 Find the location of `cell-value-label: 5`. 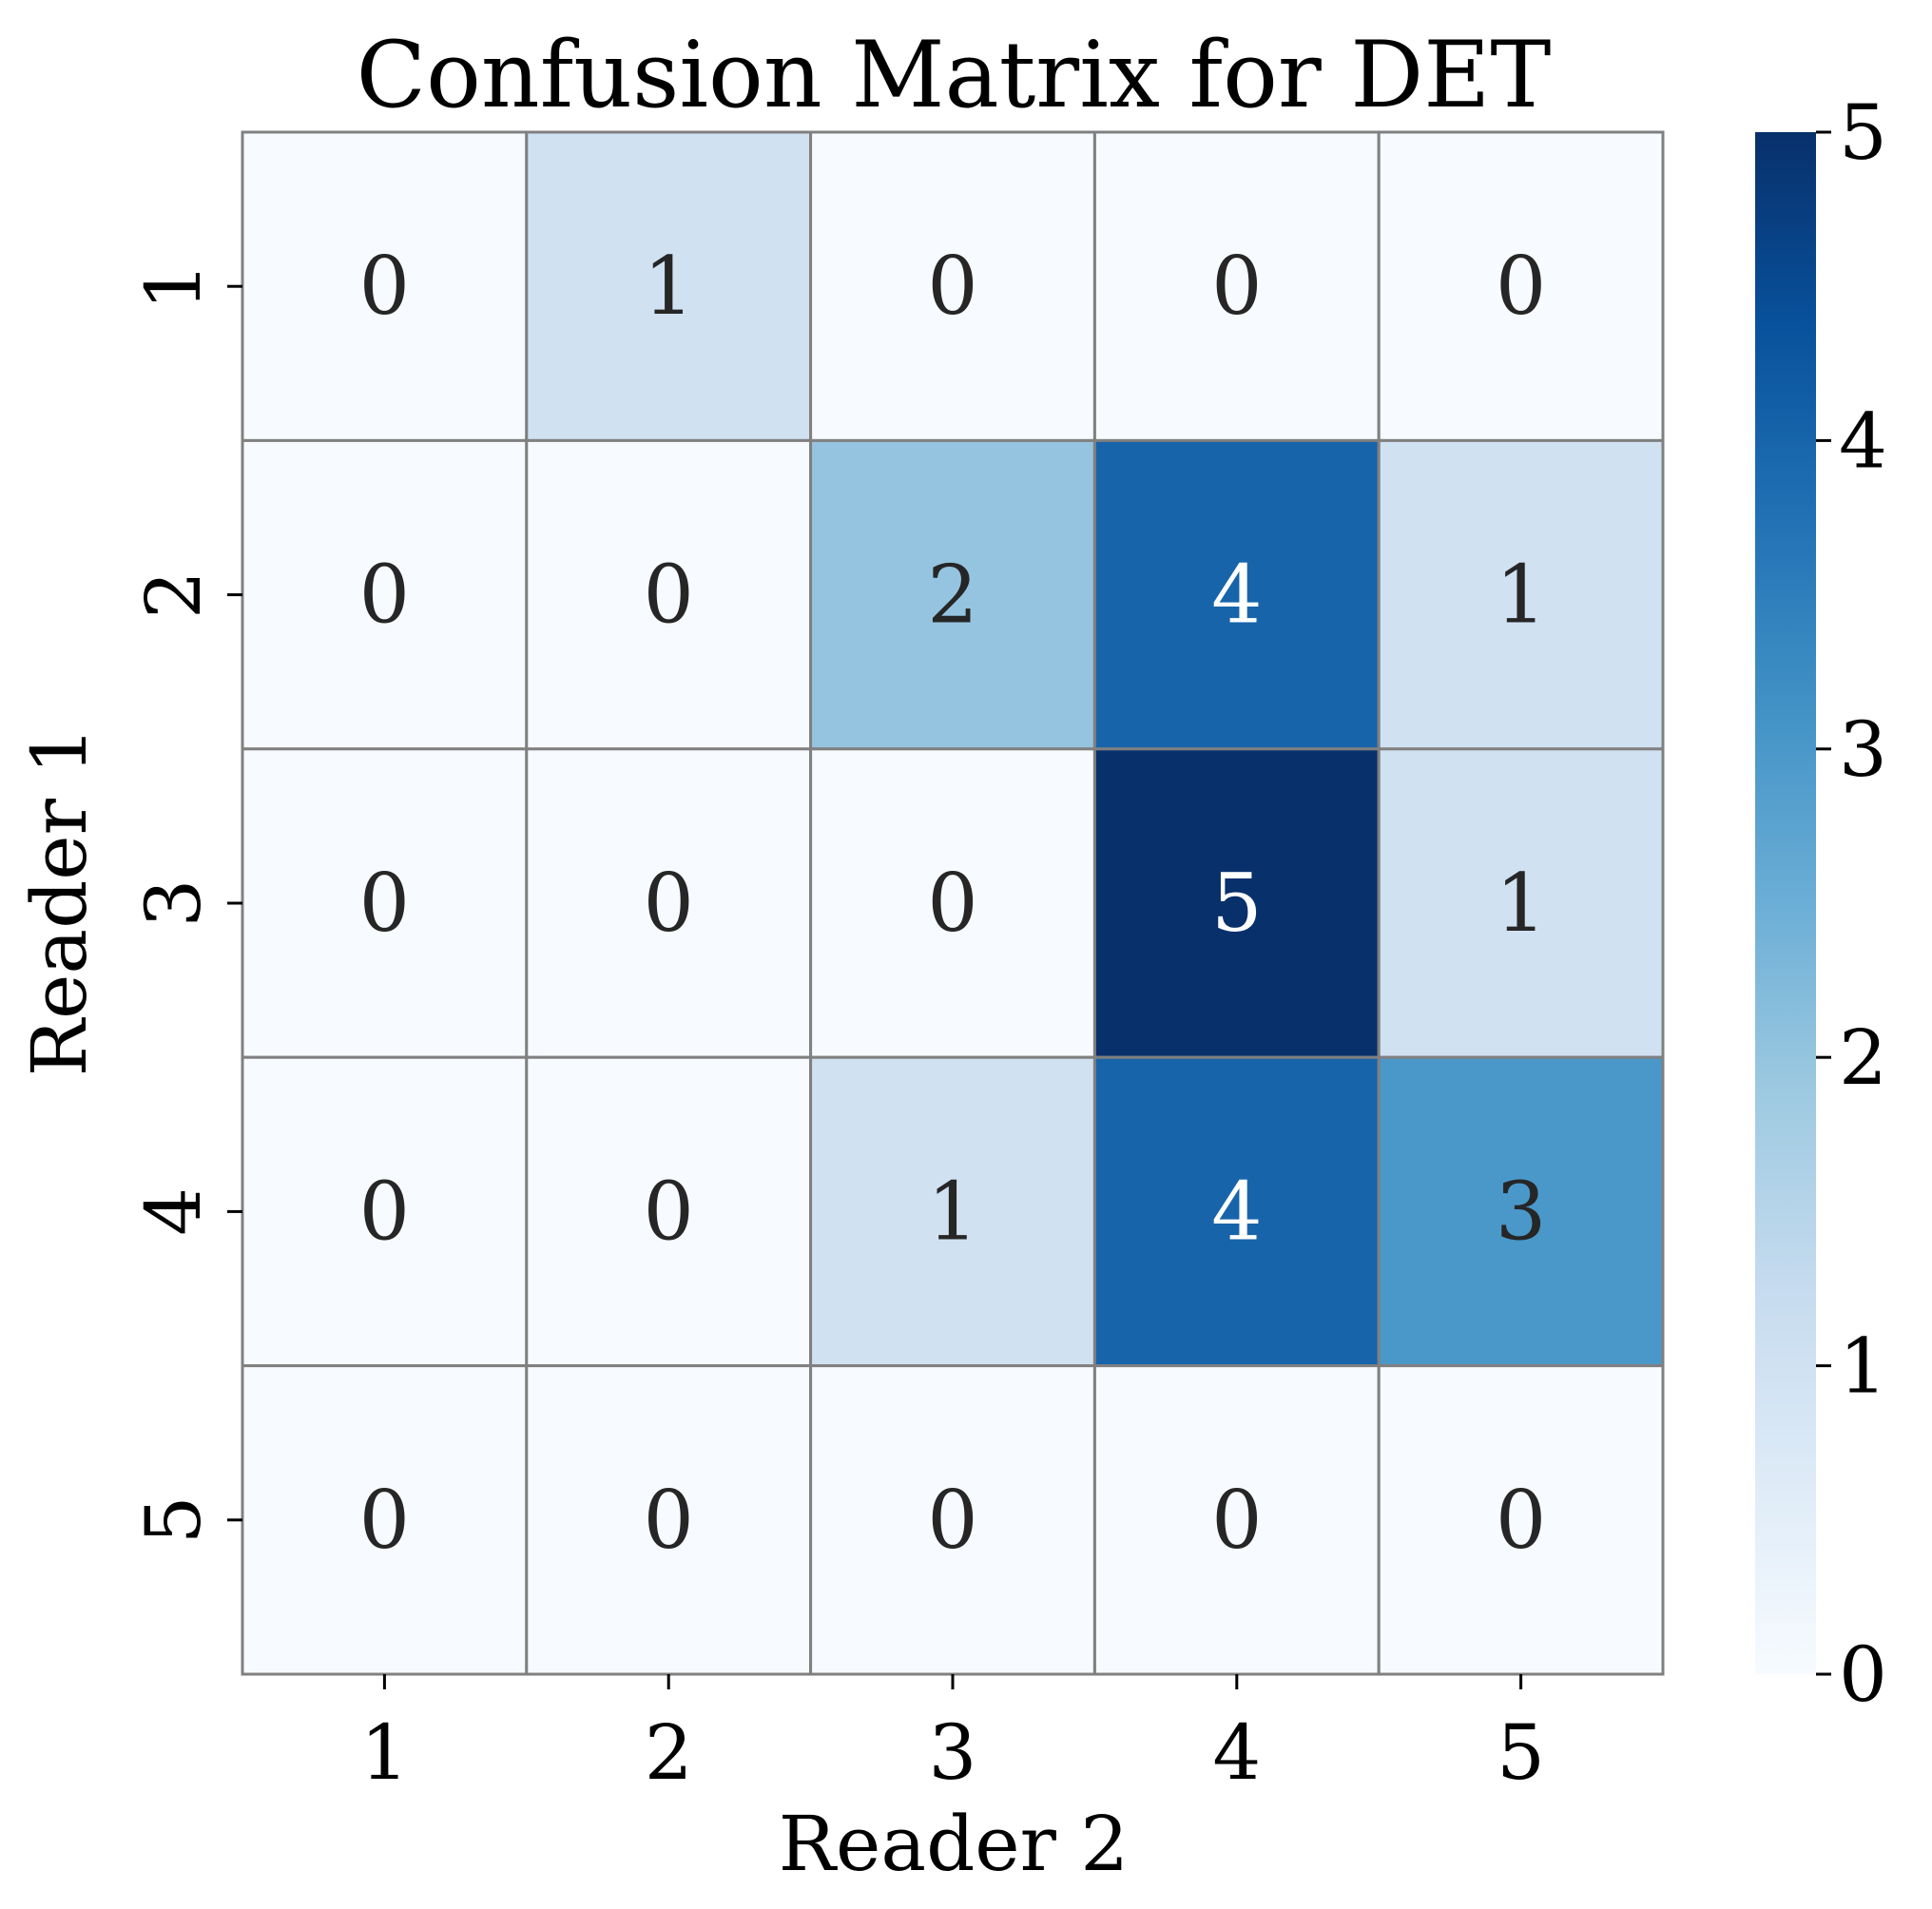

cell-value-label: 5 is located at coordinates (1236, 904).